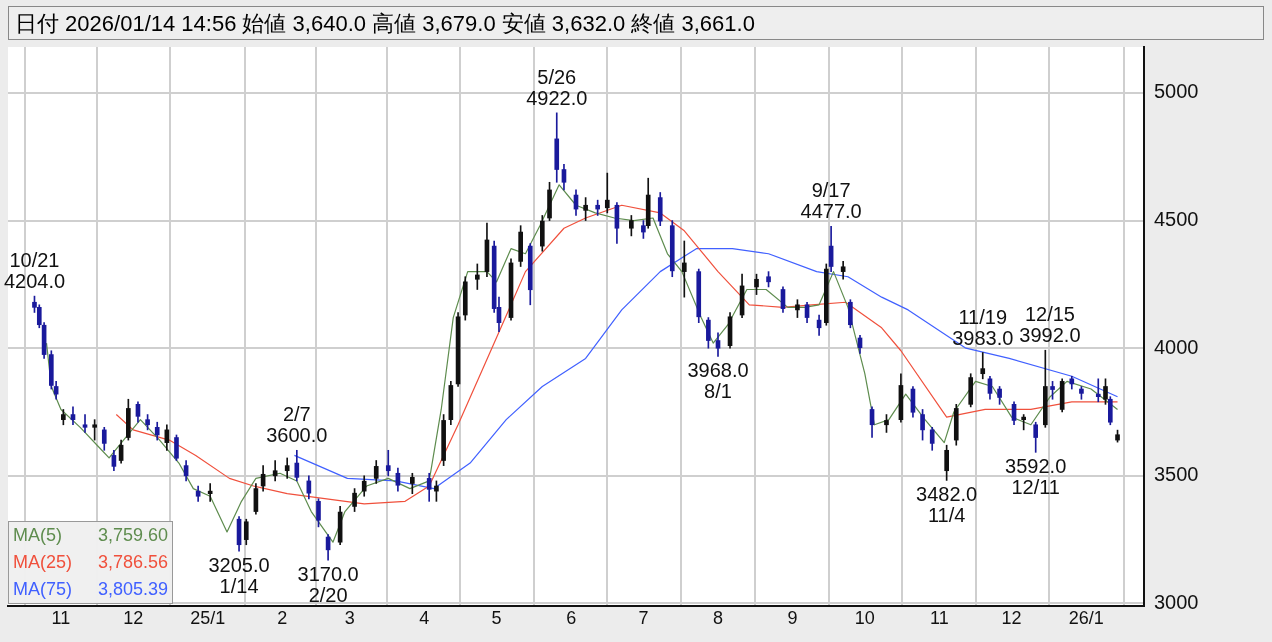 Image resolution: width=1272 pixels, height=642 pixels. Describe the element at coordinates (133, 535) in the screenshot. I see `annotation: 3,759.60` at that location.